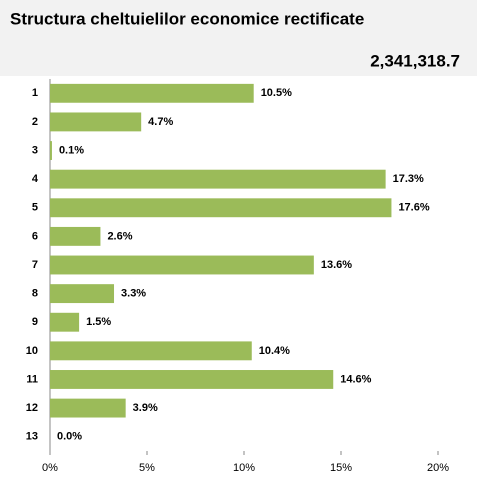 Image resolution: width=477 pixels, height=480 pixels. Describe the element at coordinates (50, 468) in the screenshot. I see `x-tick-label: 0%` at that location.